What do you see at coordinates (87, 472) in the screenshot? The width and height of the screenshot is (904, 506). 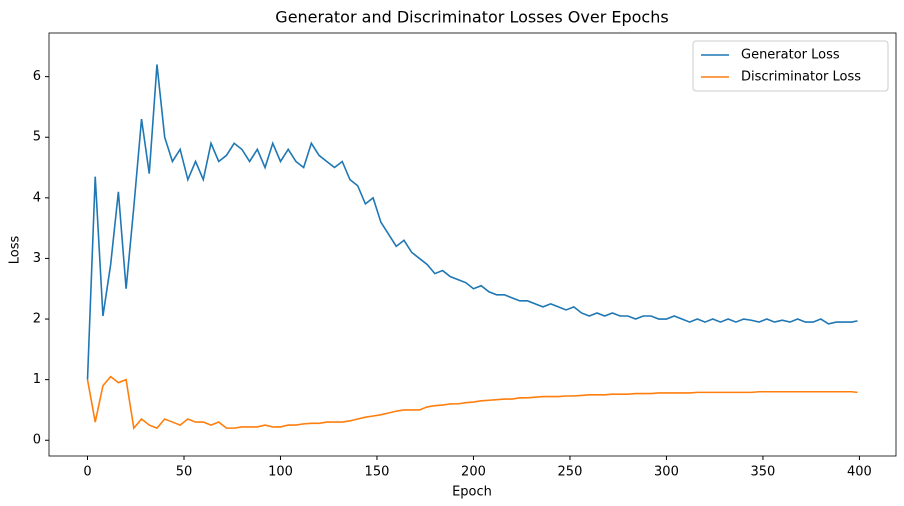 I see `x-tick-label: 0` at bounding box center [87, 472].